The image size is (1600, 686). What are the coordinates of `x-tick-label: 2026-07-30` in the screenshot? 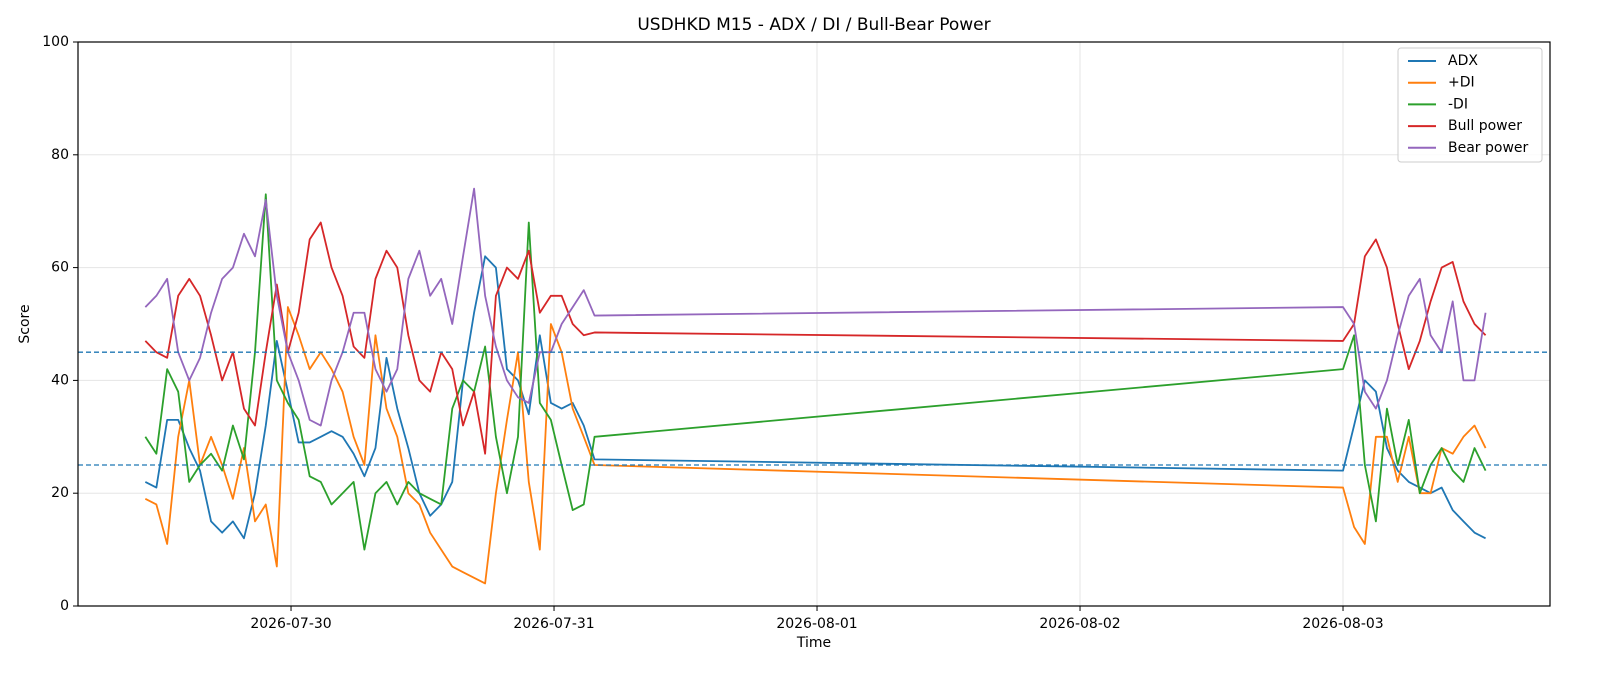 It's located at (290, 624).